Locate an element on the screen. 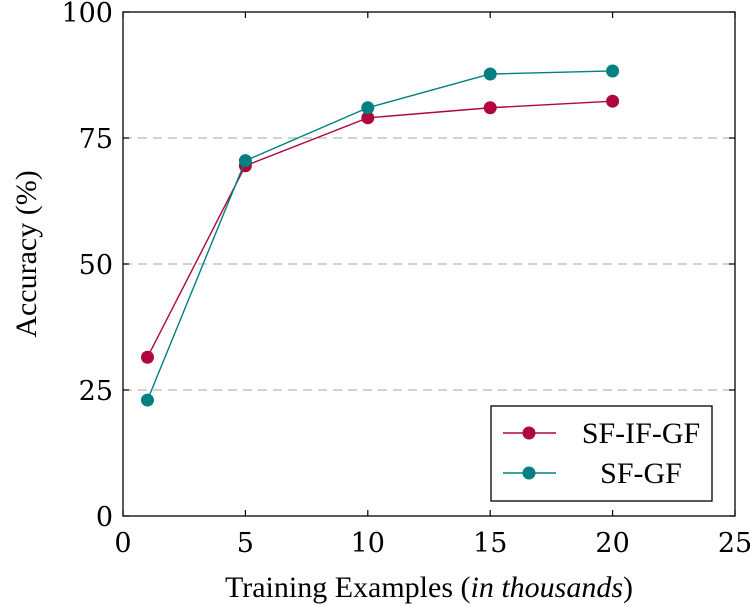  y-tick-label-0: 0 is located at coordinates (104, 517).